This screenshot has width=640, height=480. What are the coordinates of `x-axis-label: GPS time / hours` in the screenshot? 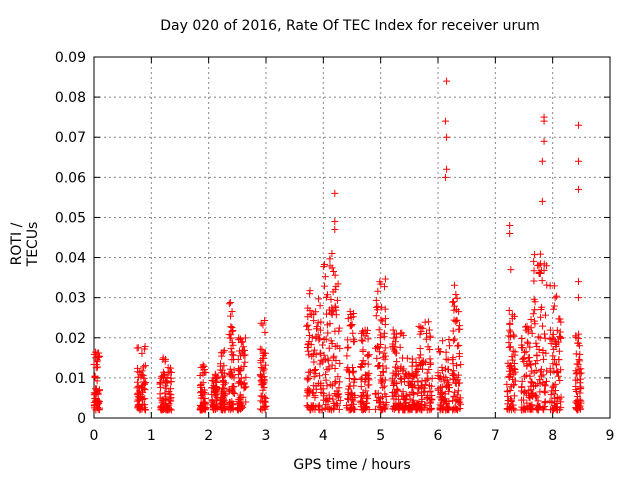 It's located at (352, 465).